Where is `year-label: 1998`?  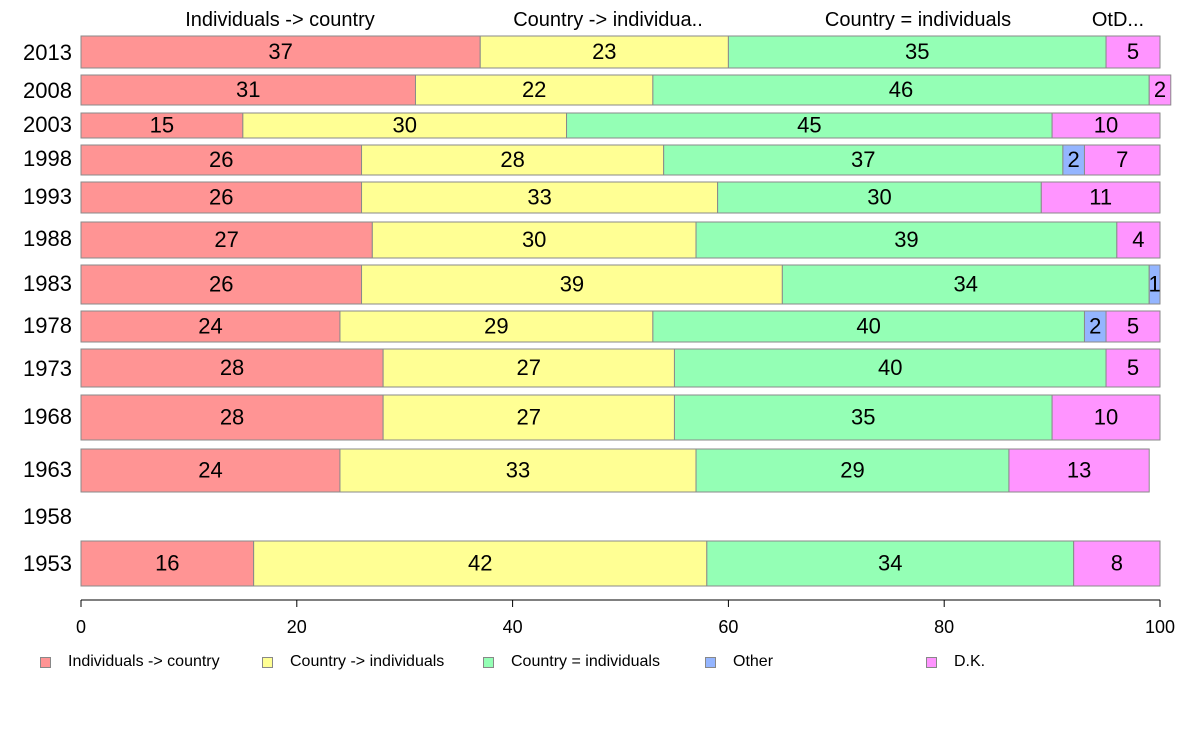
year-label: 1998 is located at coordinates (47, 158).